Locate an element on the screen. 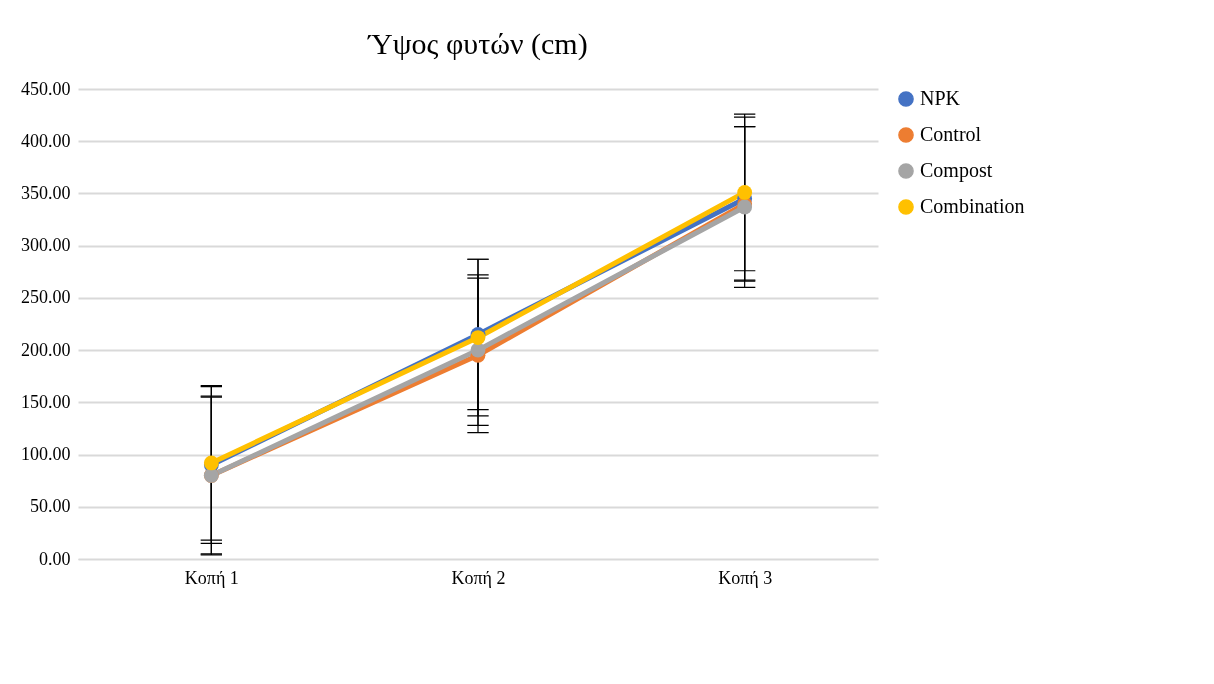 The image size is (1214, 684). y-tick-label: 250.00 is located at coordinates (46, 297).